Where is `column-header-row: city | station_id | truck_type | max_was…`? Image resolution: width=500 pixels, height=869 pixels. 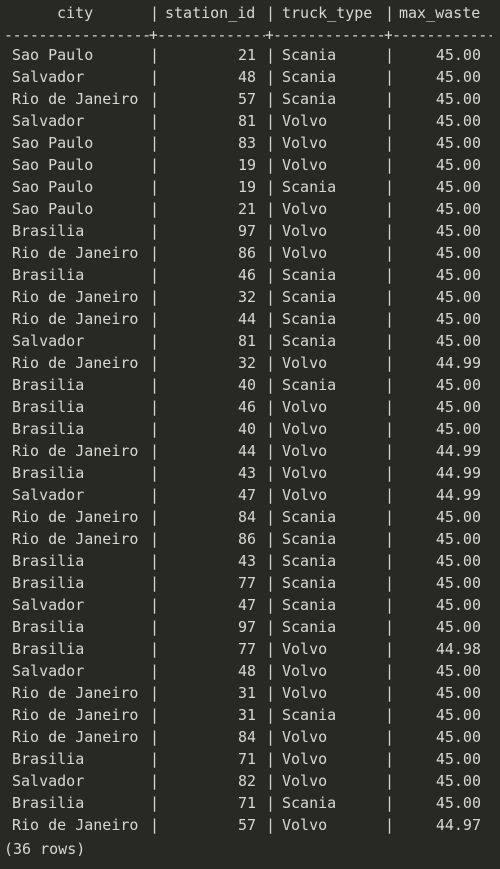 column-header-row: city | station_id | truck_type | max_was… is located at coordinates (250, 13).